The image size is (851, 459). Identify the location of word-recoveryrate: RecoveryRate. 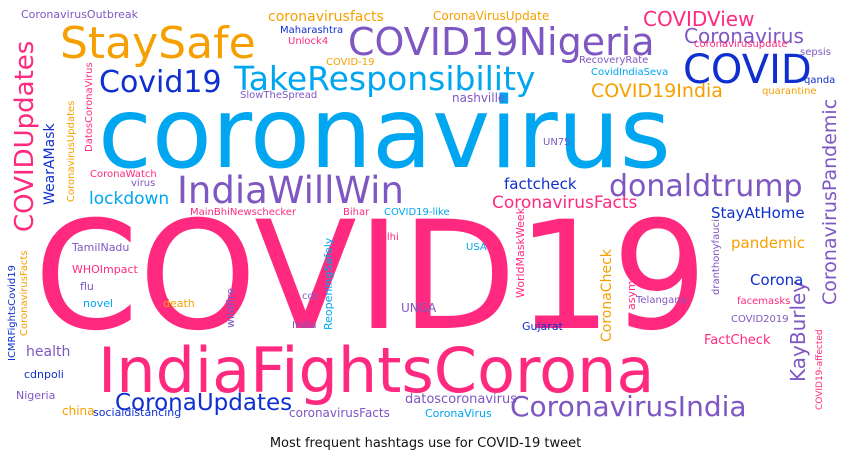
(614, 60).